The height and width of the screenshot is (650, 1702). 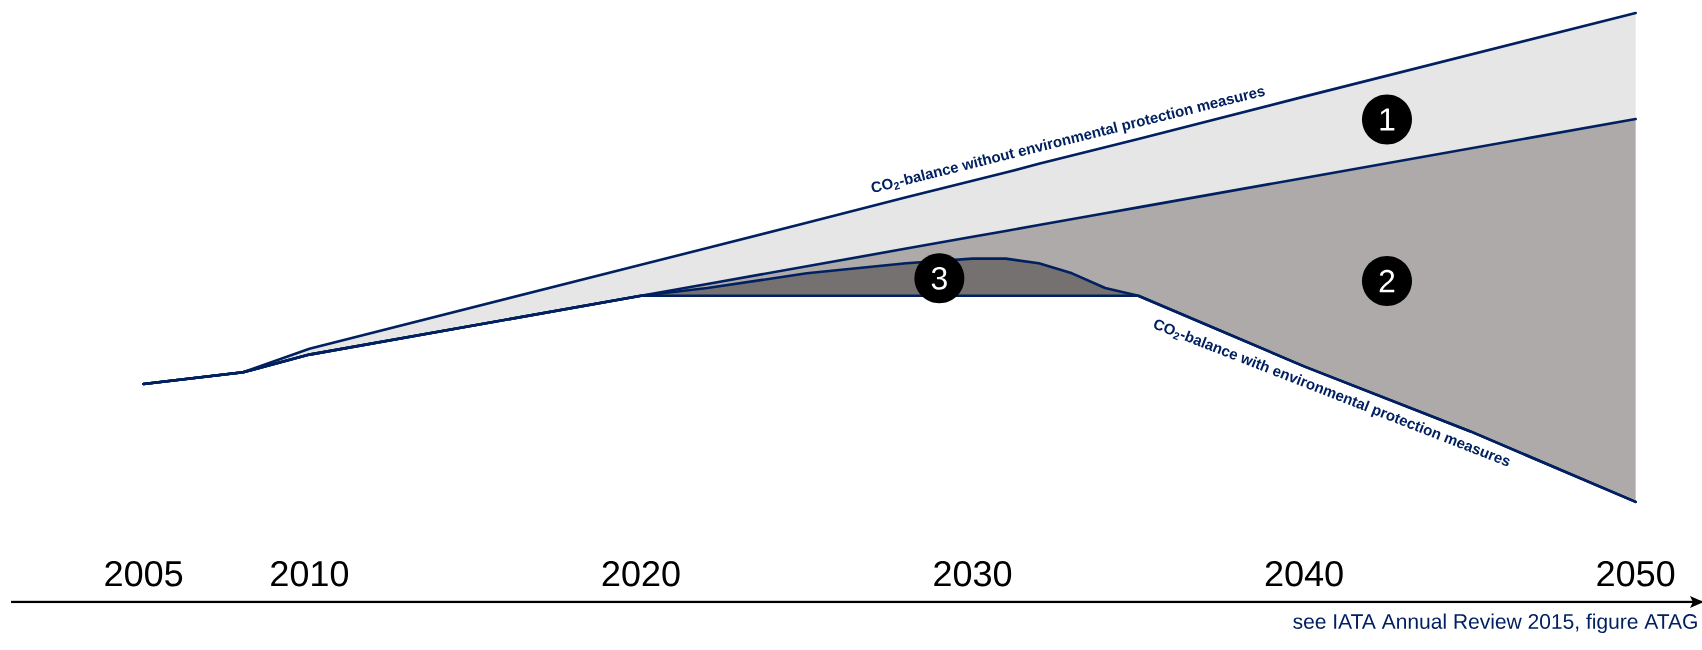 What do you see at coordinates (939, 278) in the screenshot?
I see `series-label: 3` at bounding box center [939, 278].